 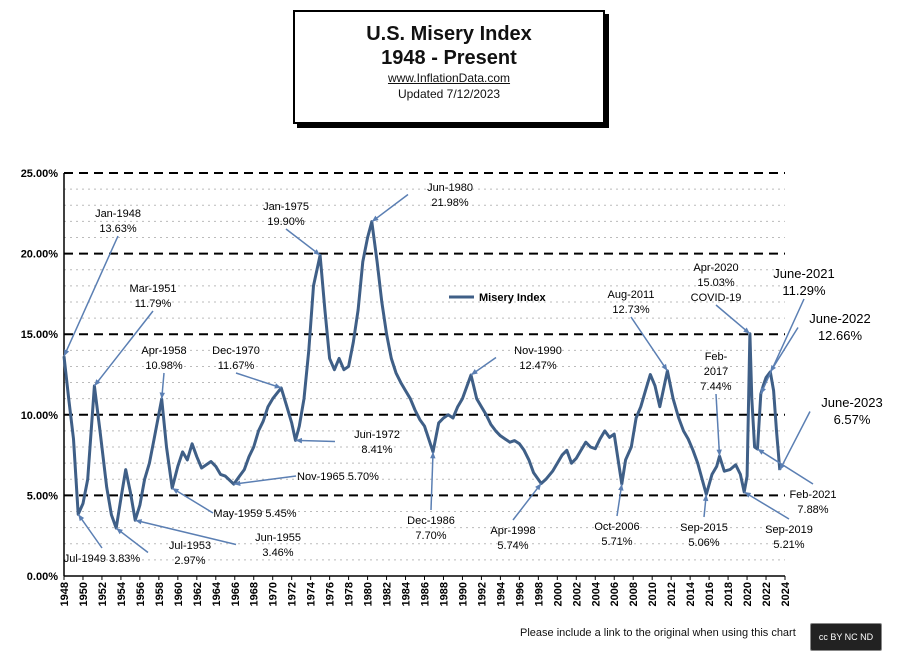 What do you see at coordinates (812, 495) in the screenshot?
I see `annotation-label: Feb-2021` at bounding box center [812, 495].